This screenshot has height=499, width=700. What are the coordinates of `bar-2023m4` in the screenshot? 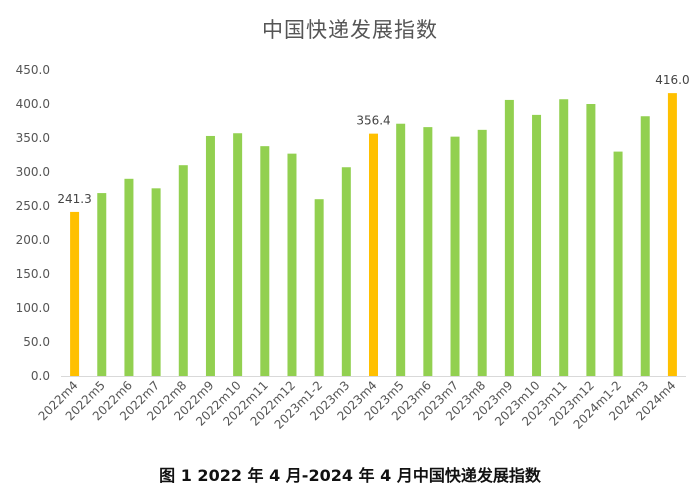 It's located at (373, 254).